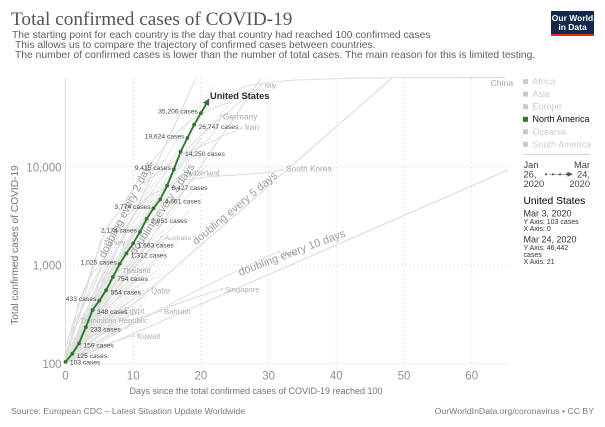 This screenshot has height=427, width=605. What do you see at coordinates (552, 222) in the screenshot?
I see `svg-text: Y Axis: 103 cases` at bounding box center [552, 222].